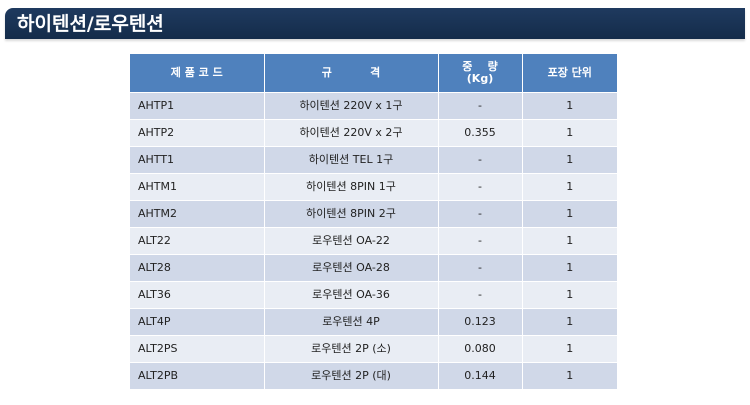 The height and width of the screenshot is (405, 750). I want to click on table-row: ALT22 로우텐션 OA-22-1, so click(373, 241).